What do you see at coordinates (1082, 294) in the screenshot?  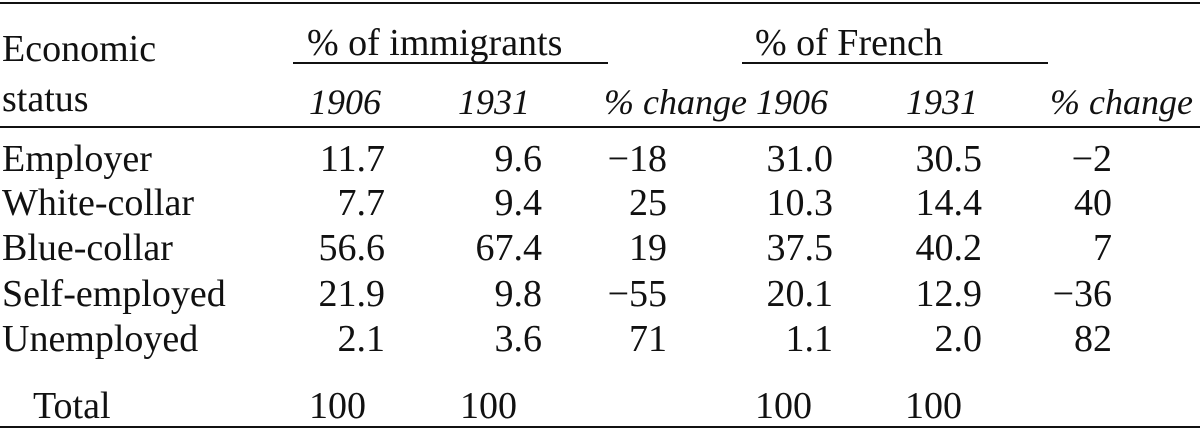 I see `table-cell: −36` at bounding box center [1082, 294].